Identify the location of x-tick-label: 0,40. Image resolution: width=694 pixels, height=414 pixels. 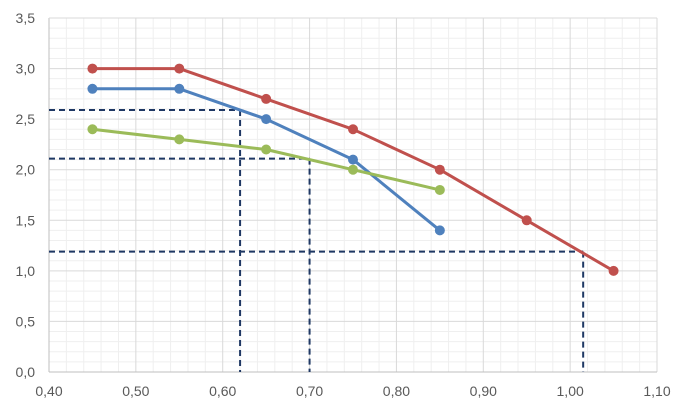
(48, 391).